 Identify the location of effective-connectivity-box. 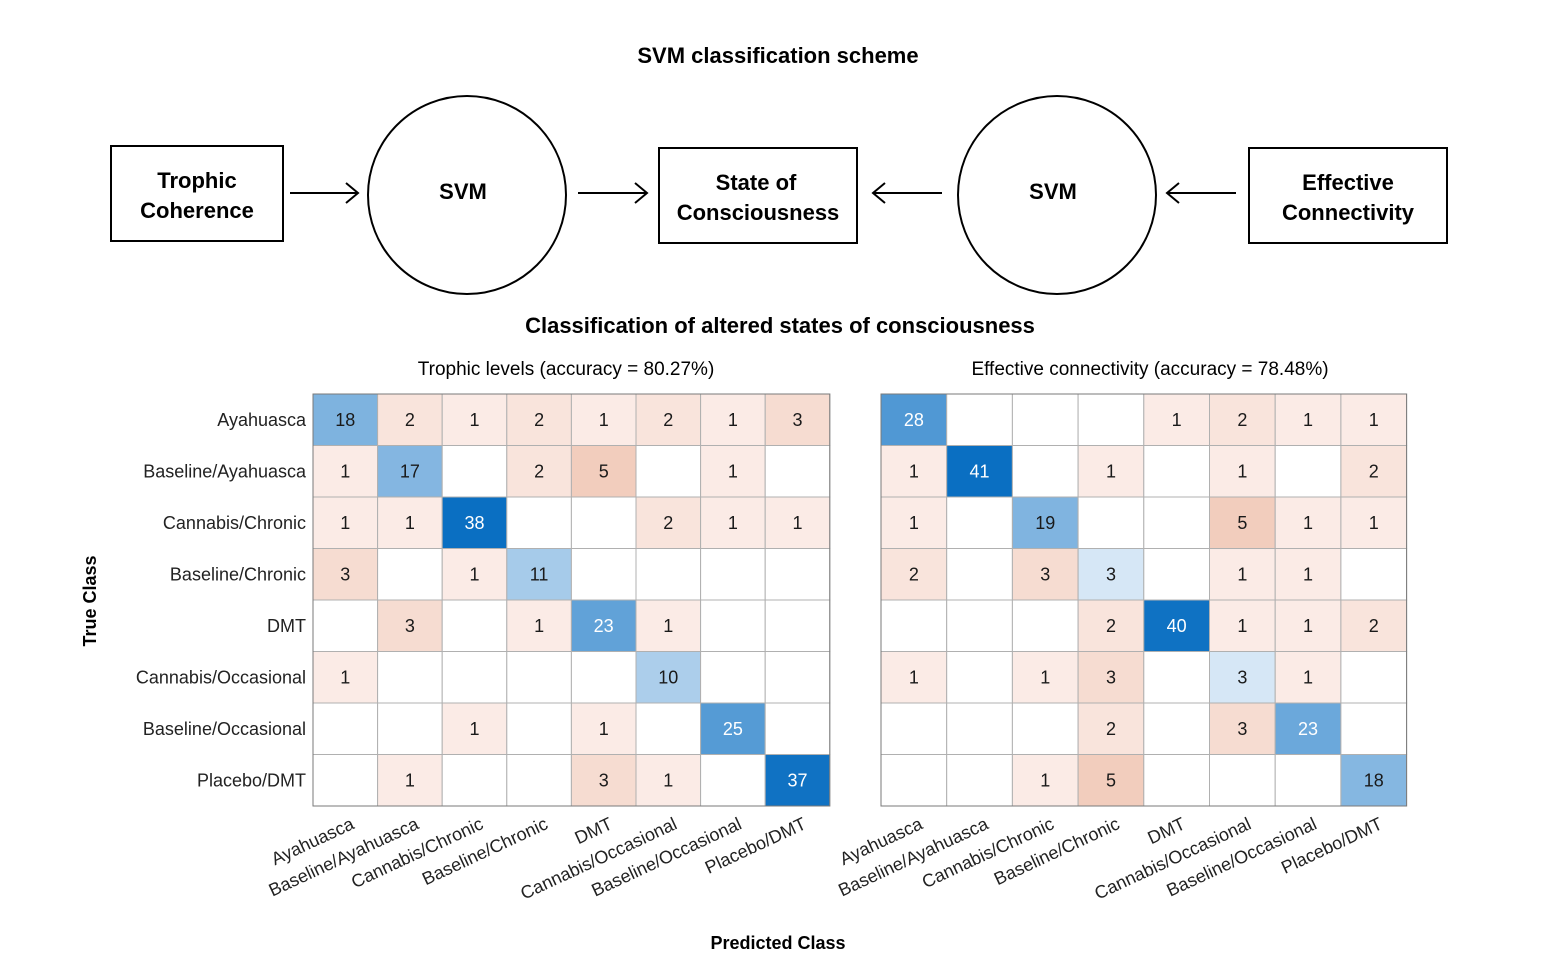
(1348, 195).